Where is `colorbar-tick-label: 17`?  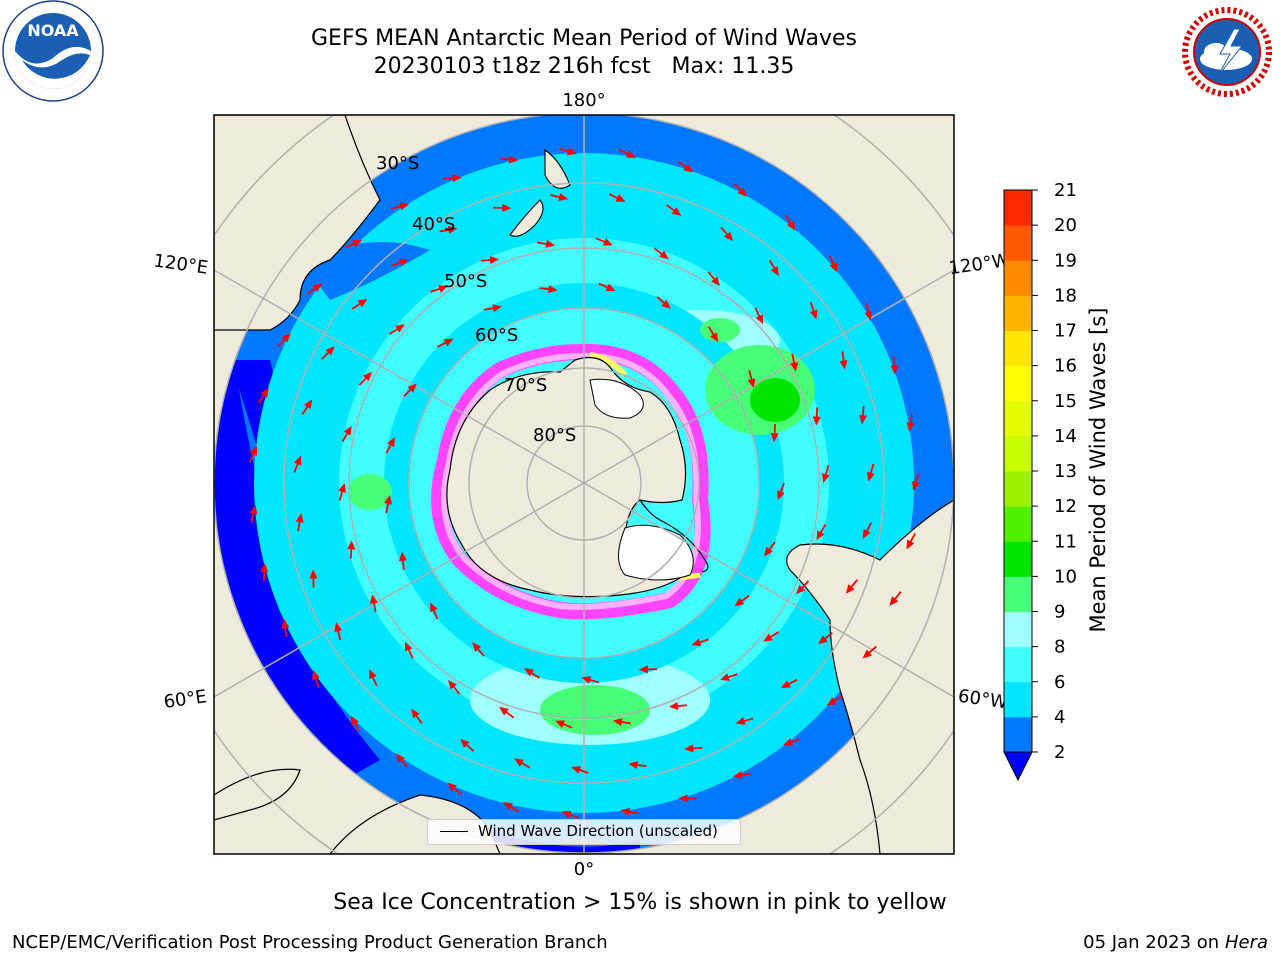 colorbar-tick-label: 17 is located at coordinates (1065, 331).